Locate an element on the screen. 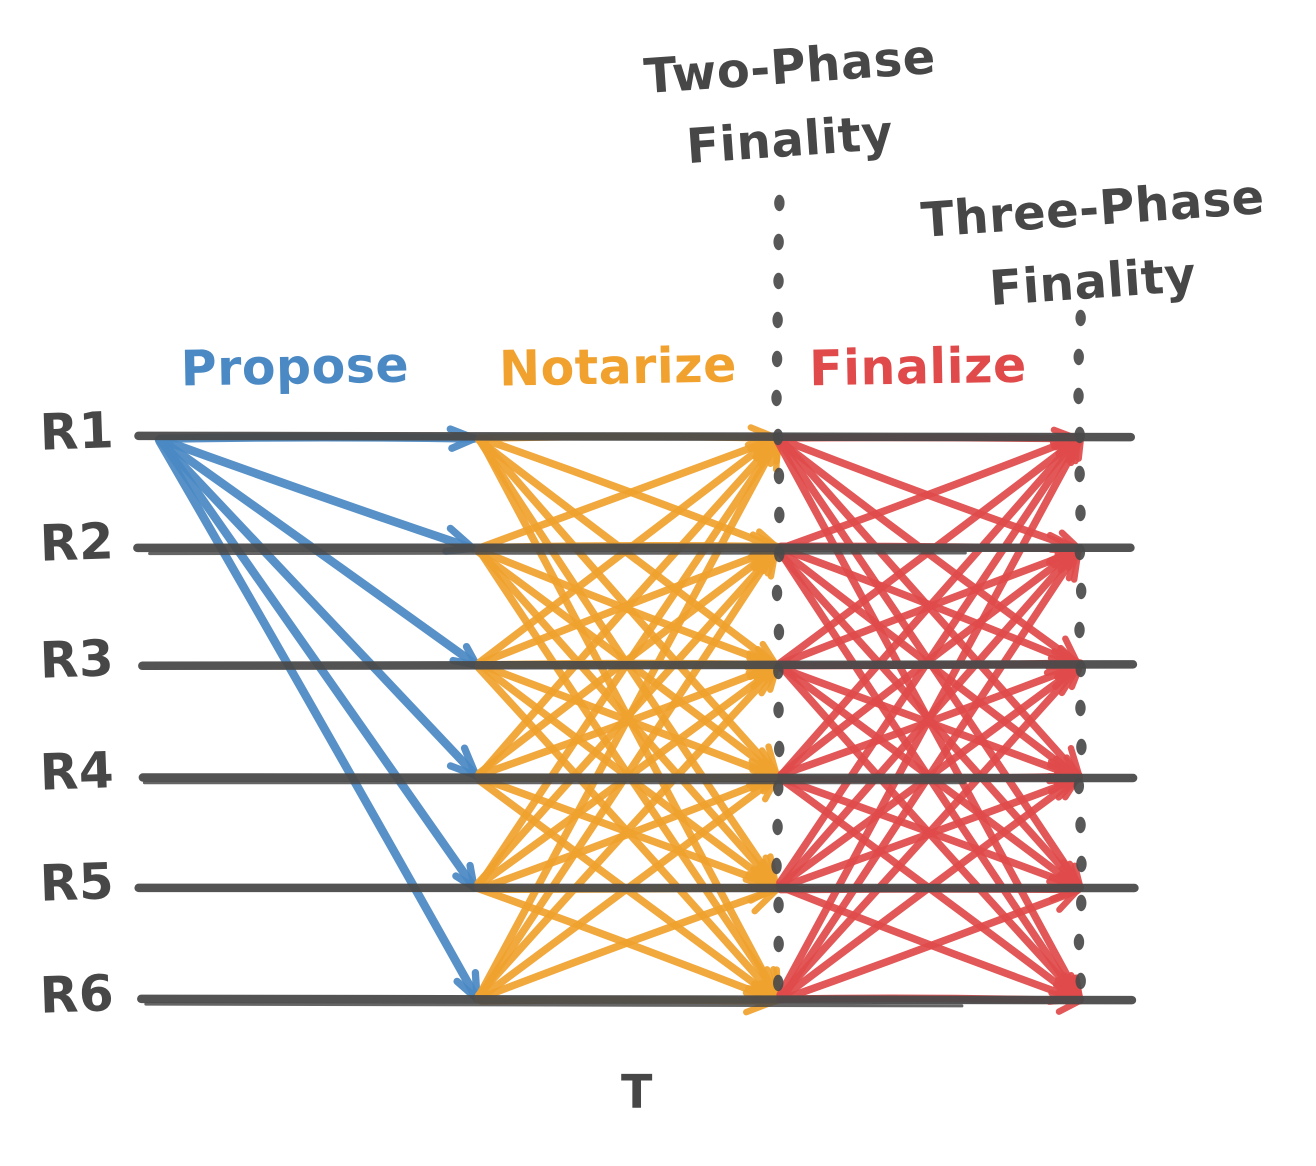 This screenshot has width=1316, height=1166. phase-label-propose: Propose is located at coordinates (294, 367).